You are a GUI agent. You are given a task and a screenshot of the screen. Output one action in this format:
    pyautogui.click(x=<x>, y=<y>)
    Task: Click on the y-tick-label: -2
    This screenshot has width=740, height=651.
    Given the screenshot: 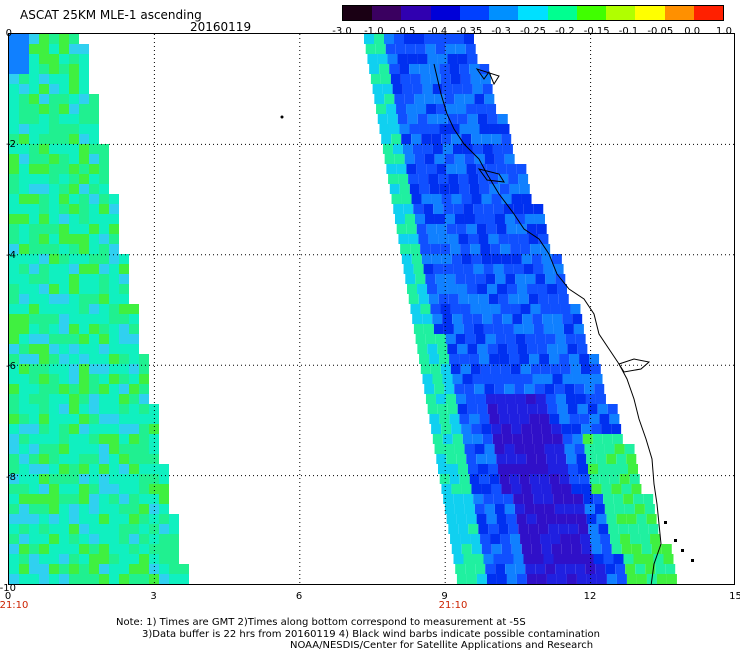 What is the action you would take?
    pyautogui.click(x=11, y=144)
    